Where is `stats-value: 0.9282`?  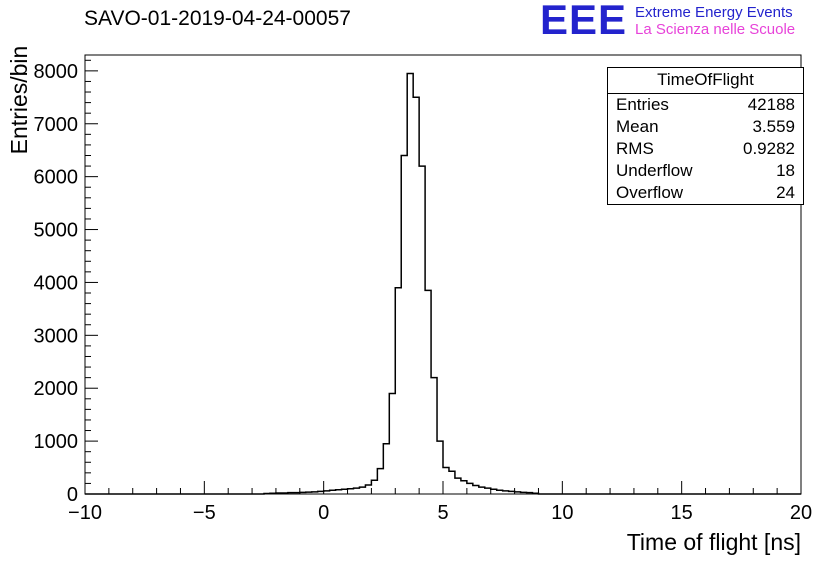 stats-value: 0.9282 is located at coordinates (769, 148).